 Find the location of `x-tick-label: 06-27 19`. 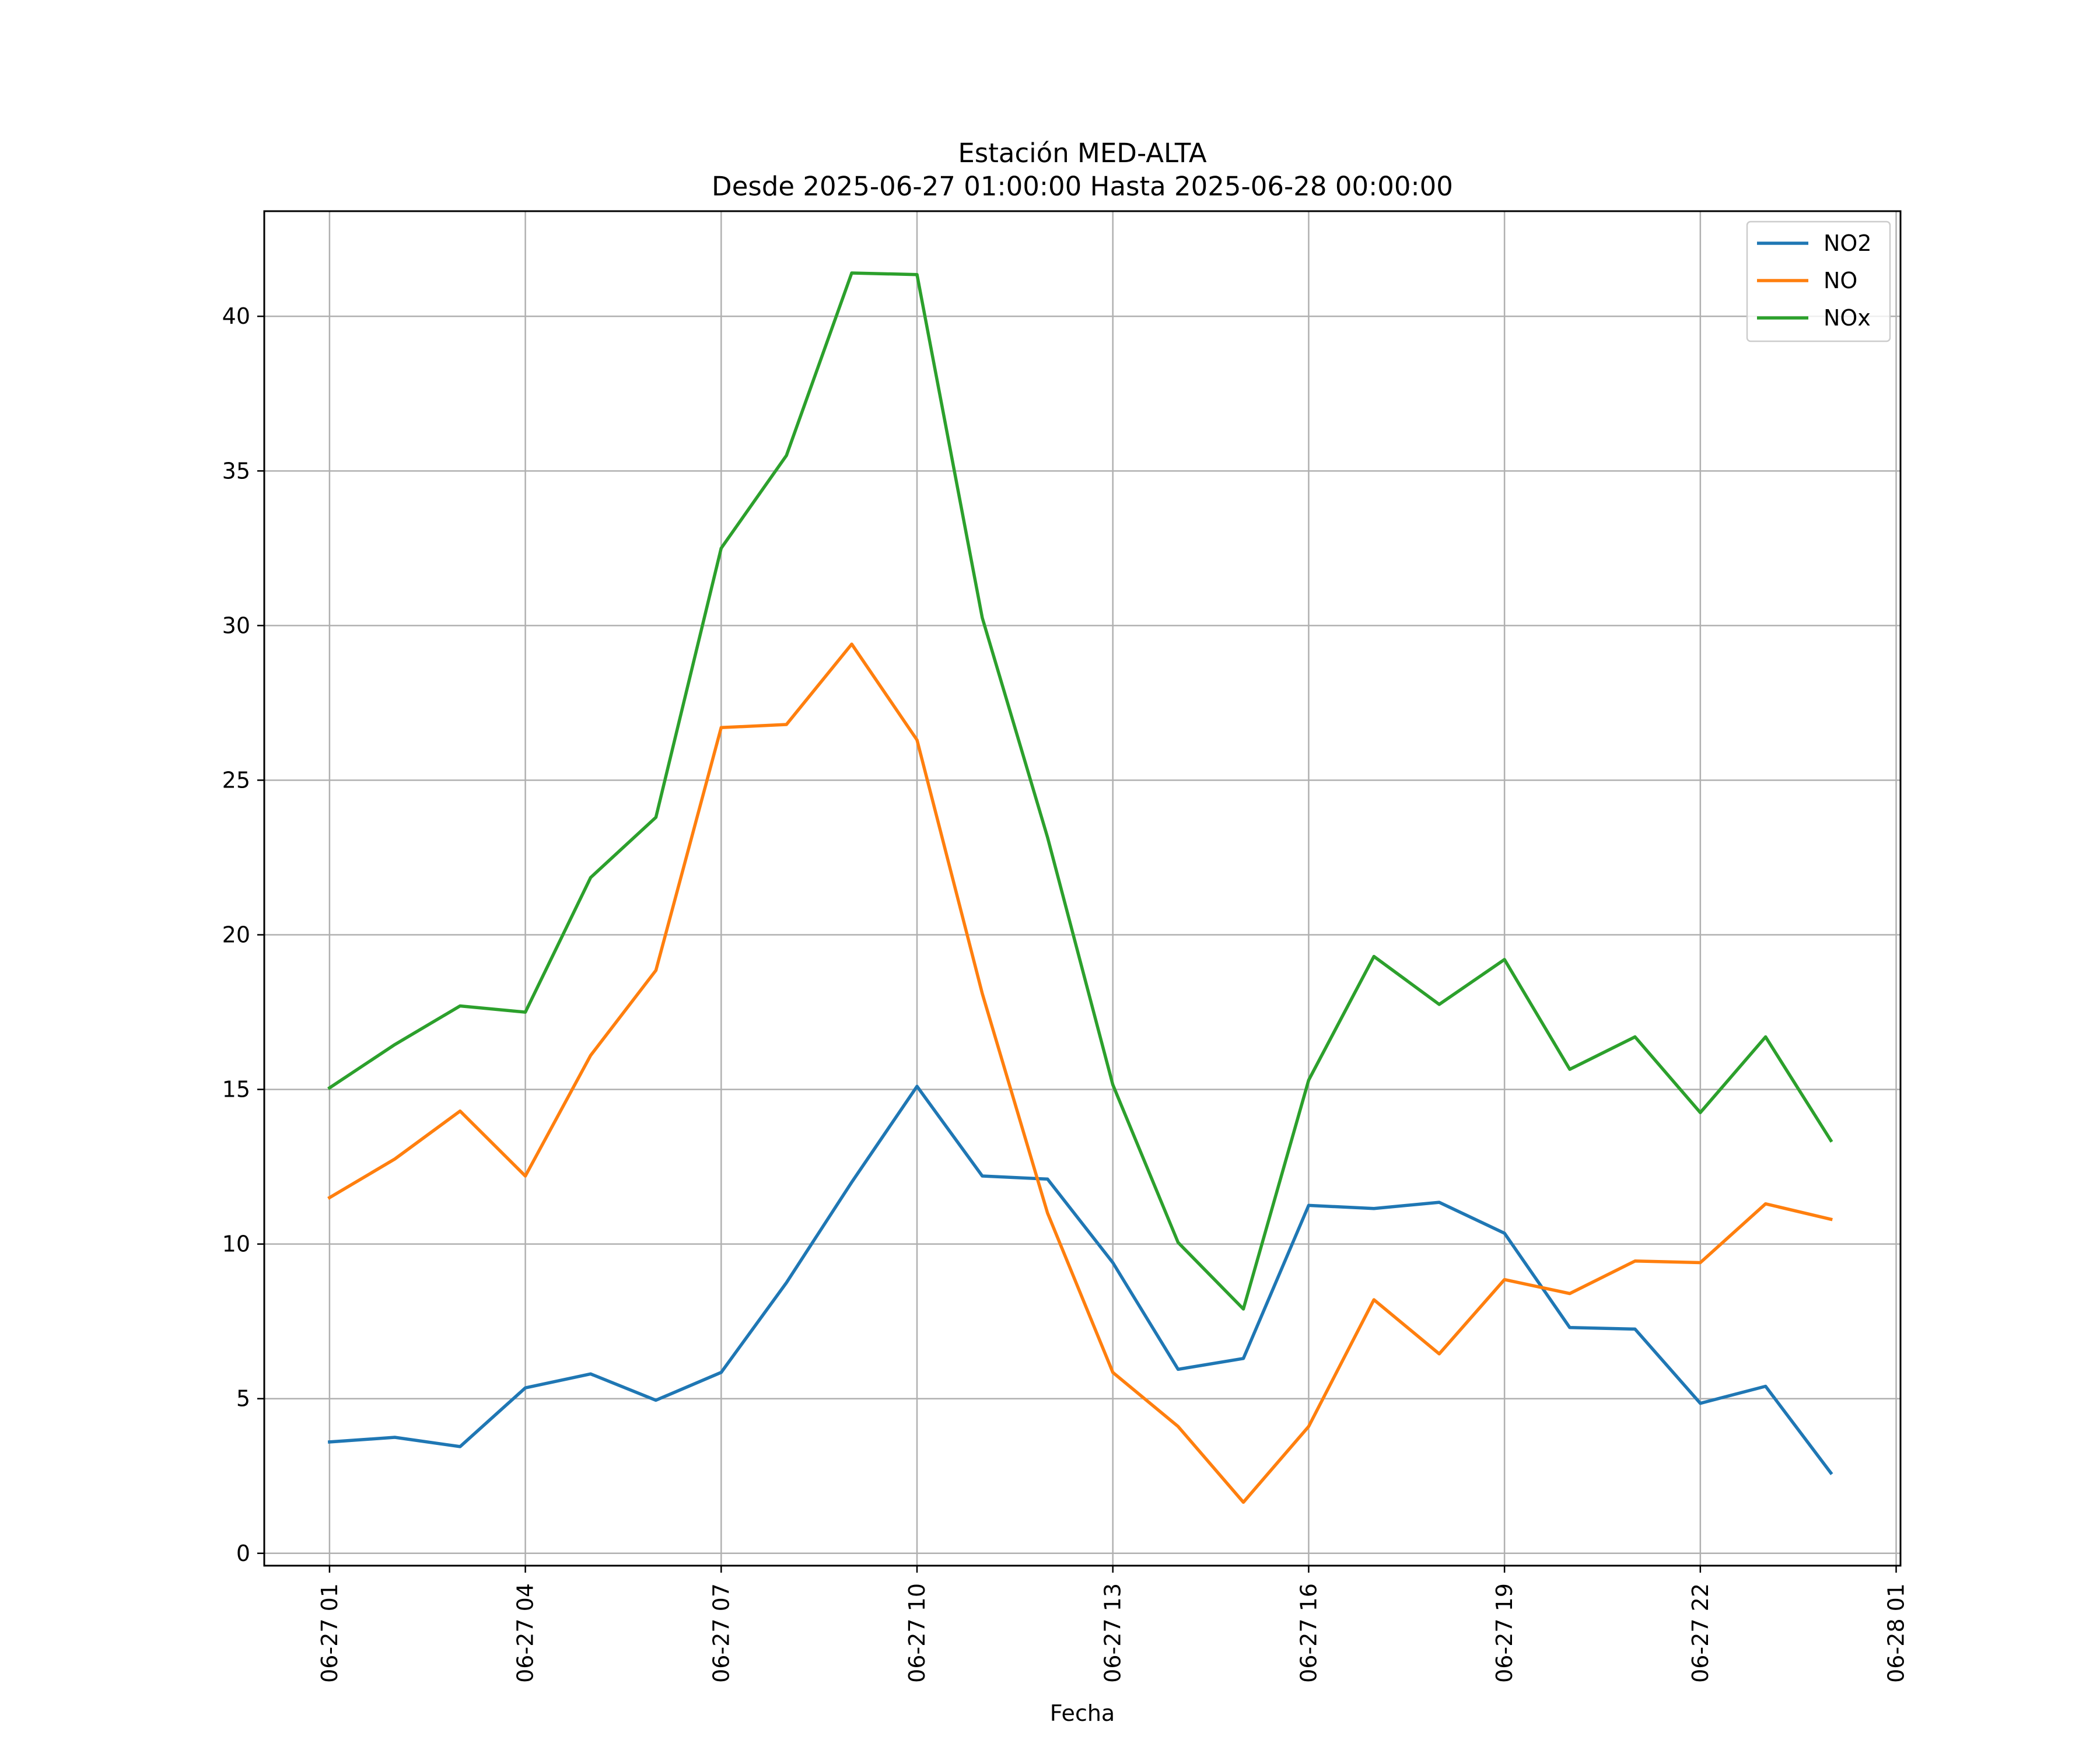

x-tick-label: 06-27 19 is located at coordinates (1504, 1633).